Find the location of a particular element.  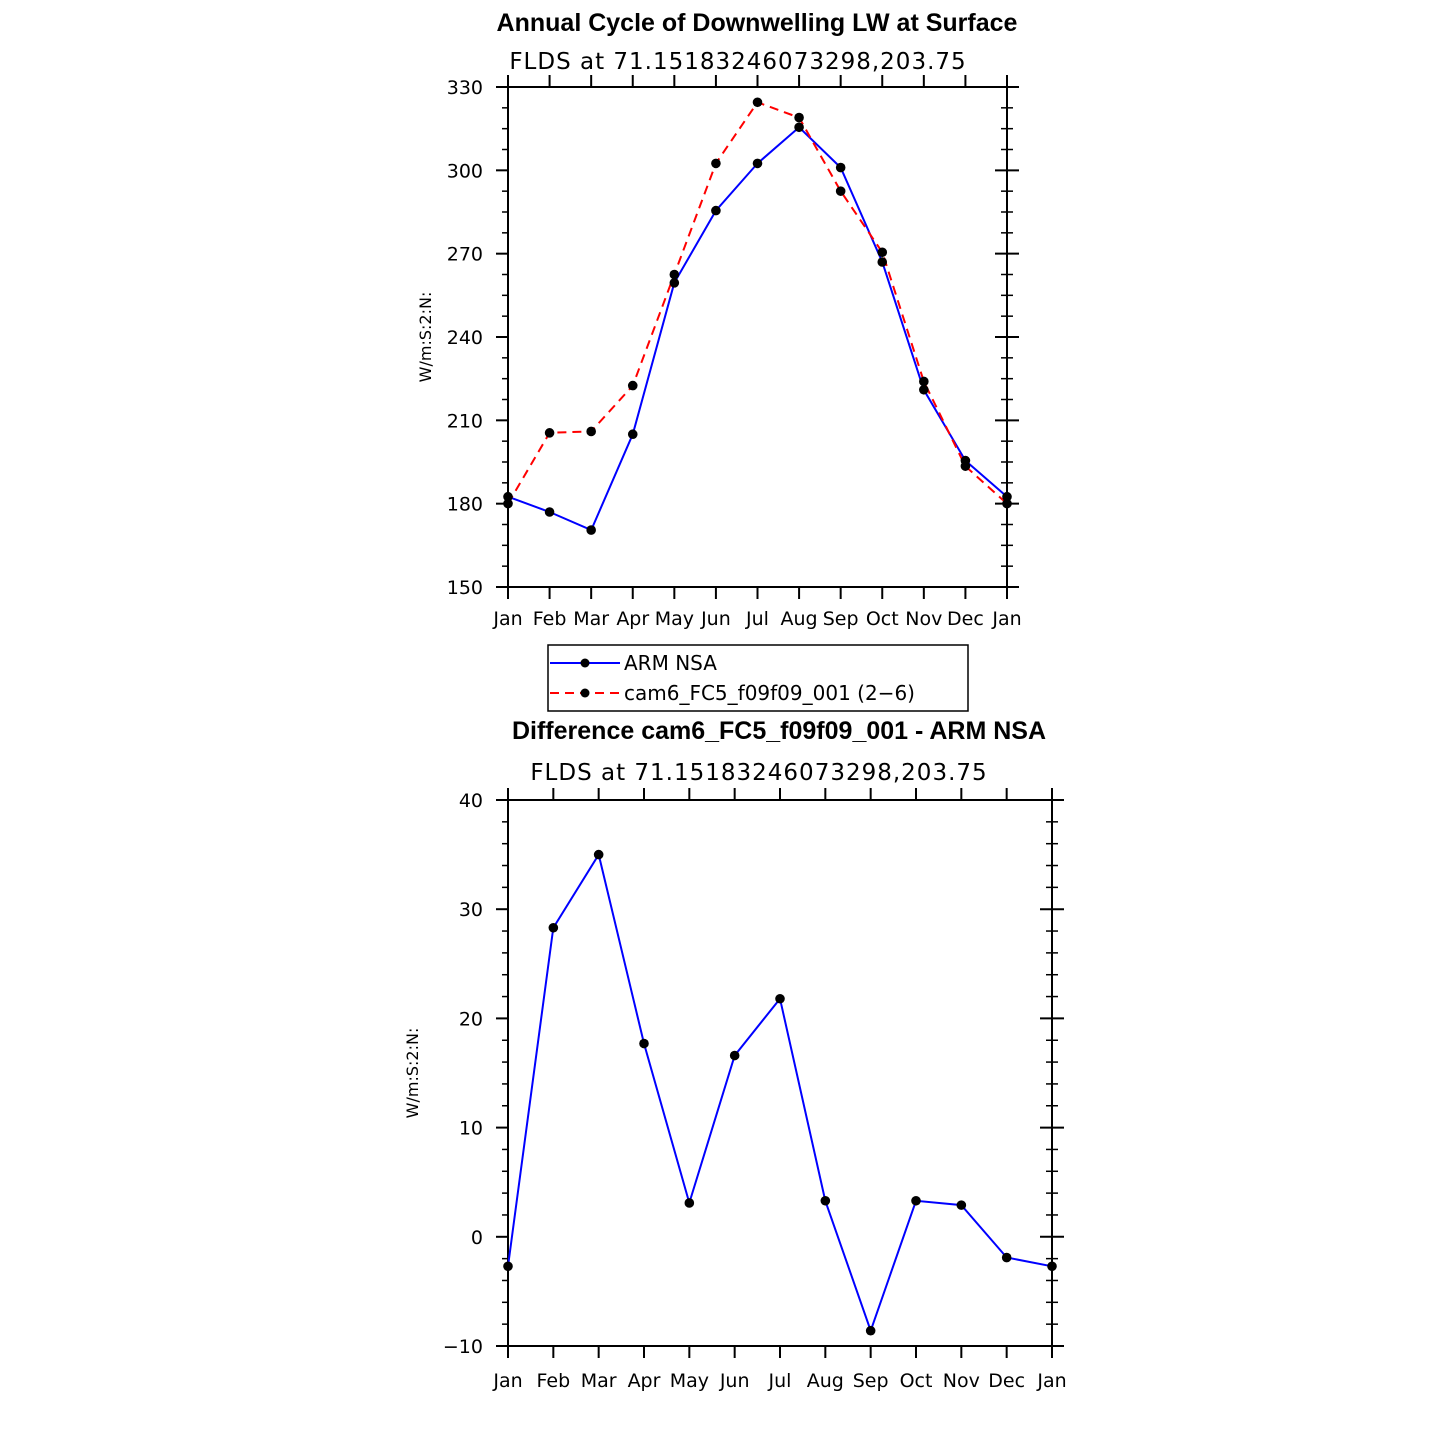

y-tick-label: 30 is located at coordinates (471, 910).